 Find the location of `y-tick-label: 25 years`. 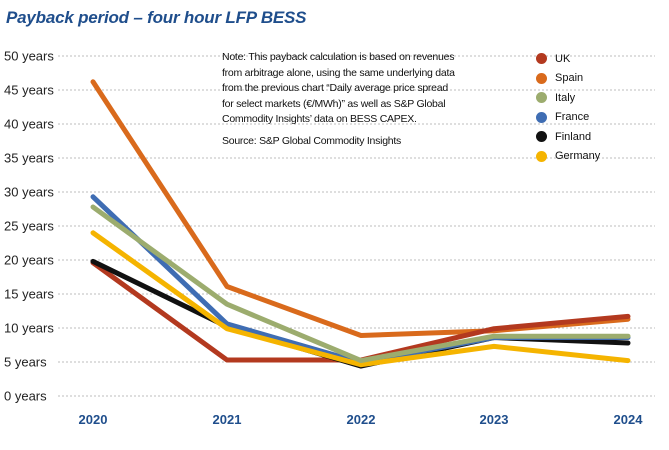

y-tick-label: 25 years is located at coordinates (29, 226).